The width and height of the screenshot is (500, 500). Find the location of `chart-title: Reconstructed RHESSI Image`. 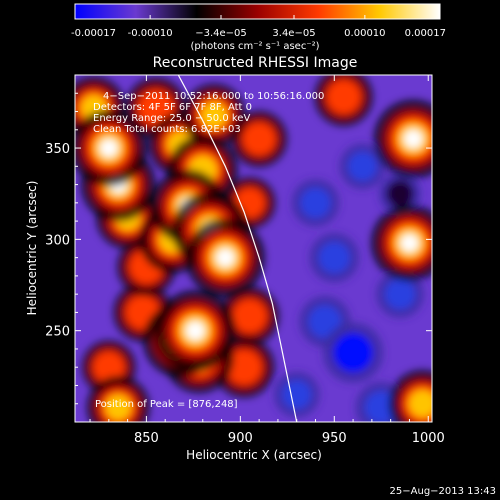

chart-title: Reconstructed RHESSI Image is located at coordinates (255, 63).